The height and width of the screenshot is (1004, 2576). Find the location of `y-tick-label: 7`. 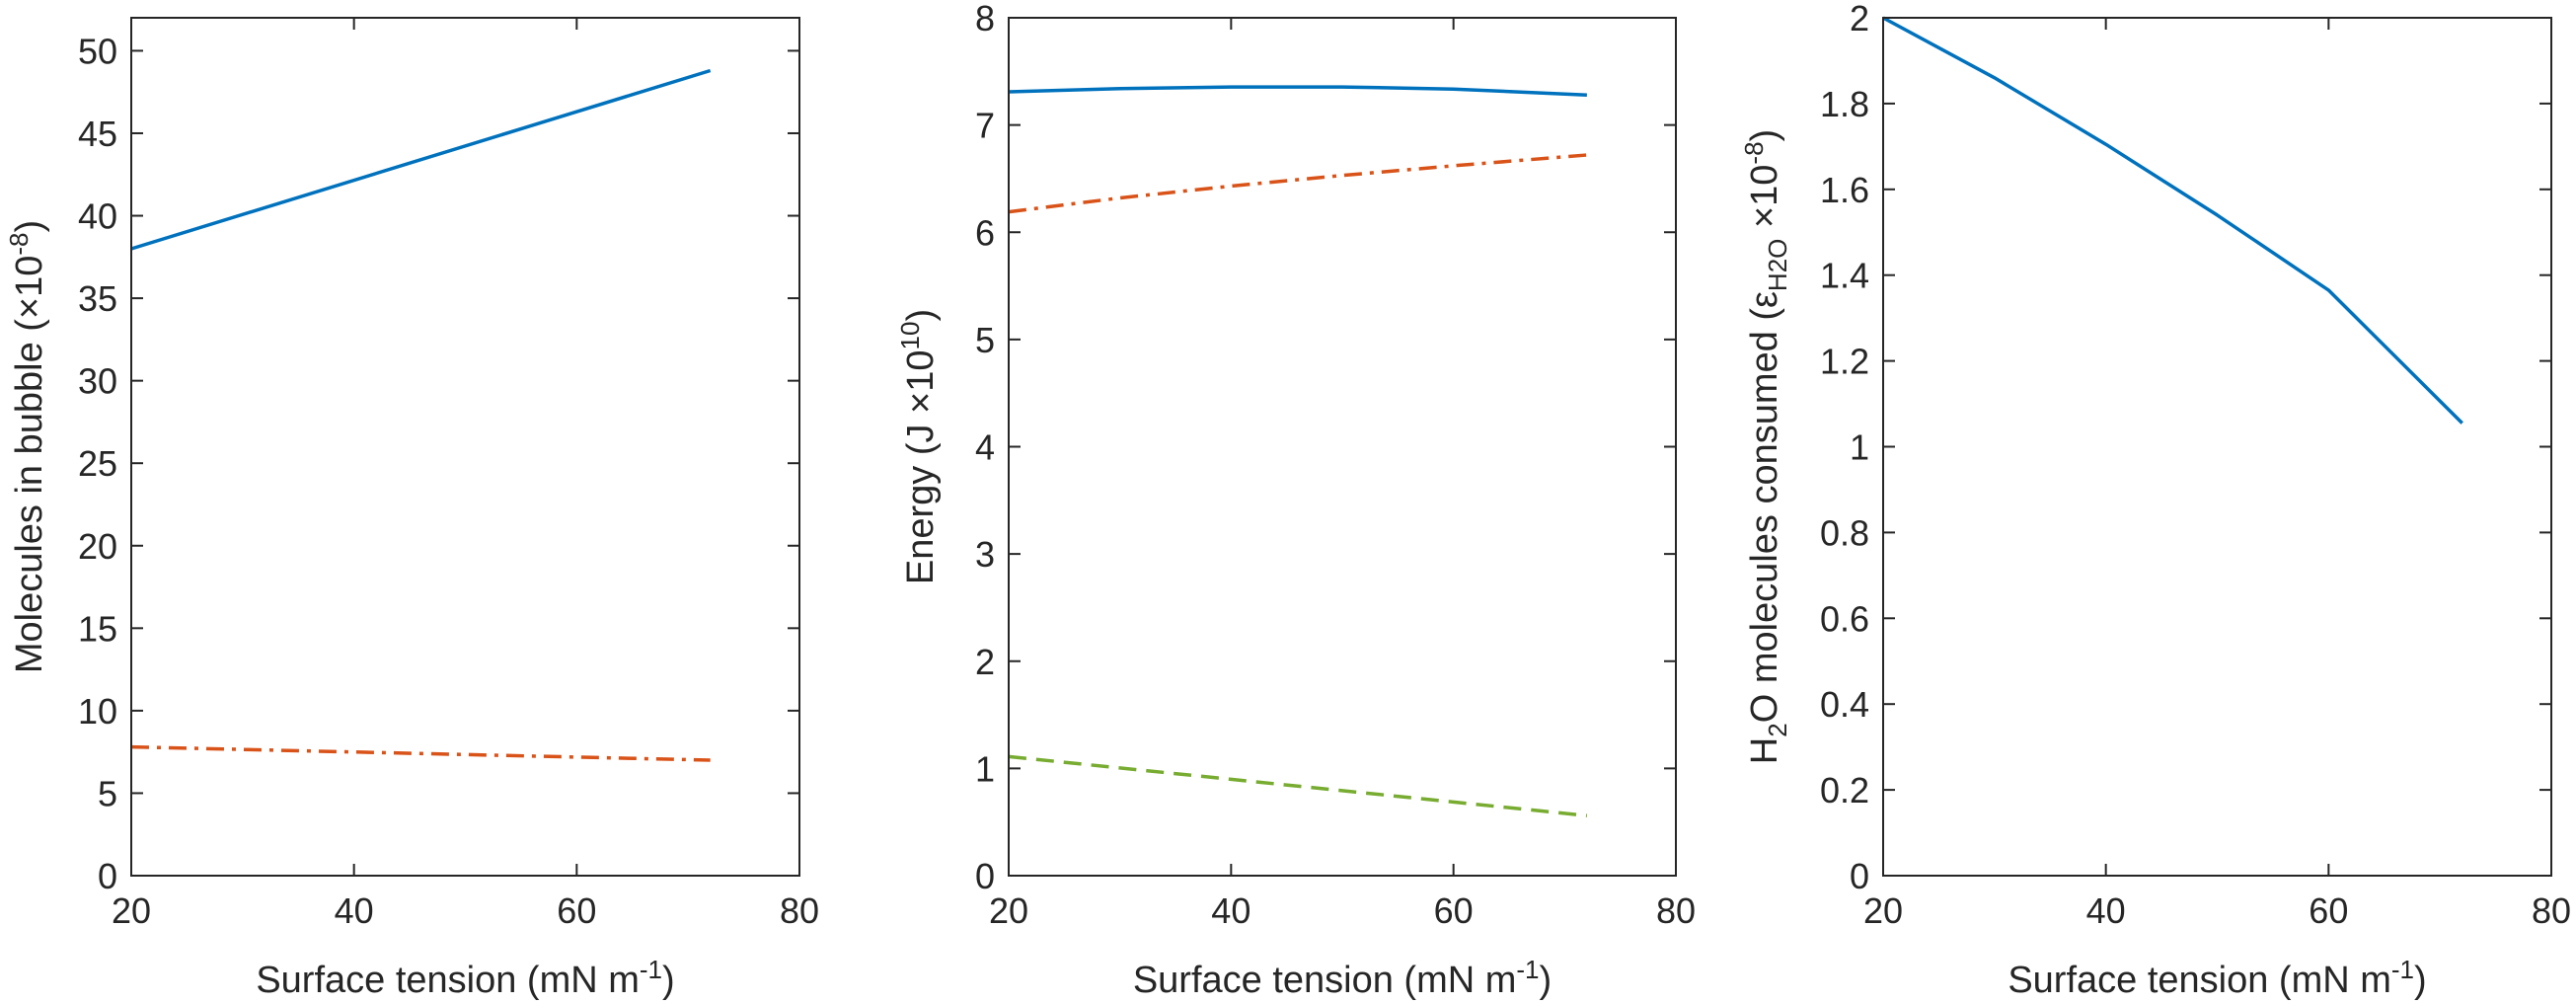

y-tick-label: 7 is located at coordinates (985, 126).